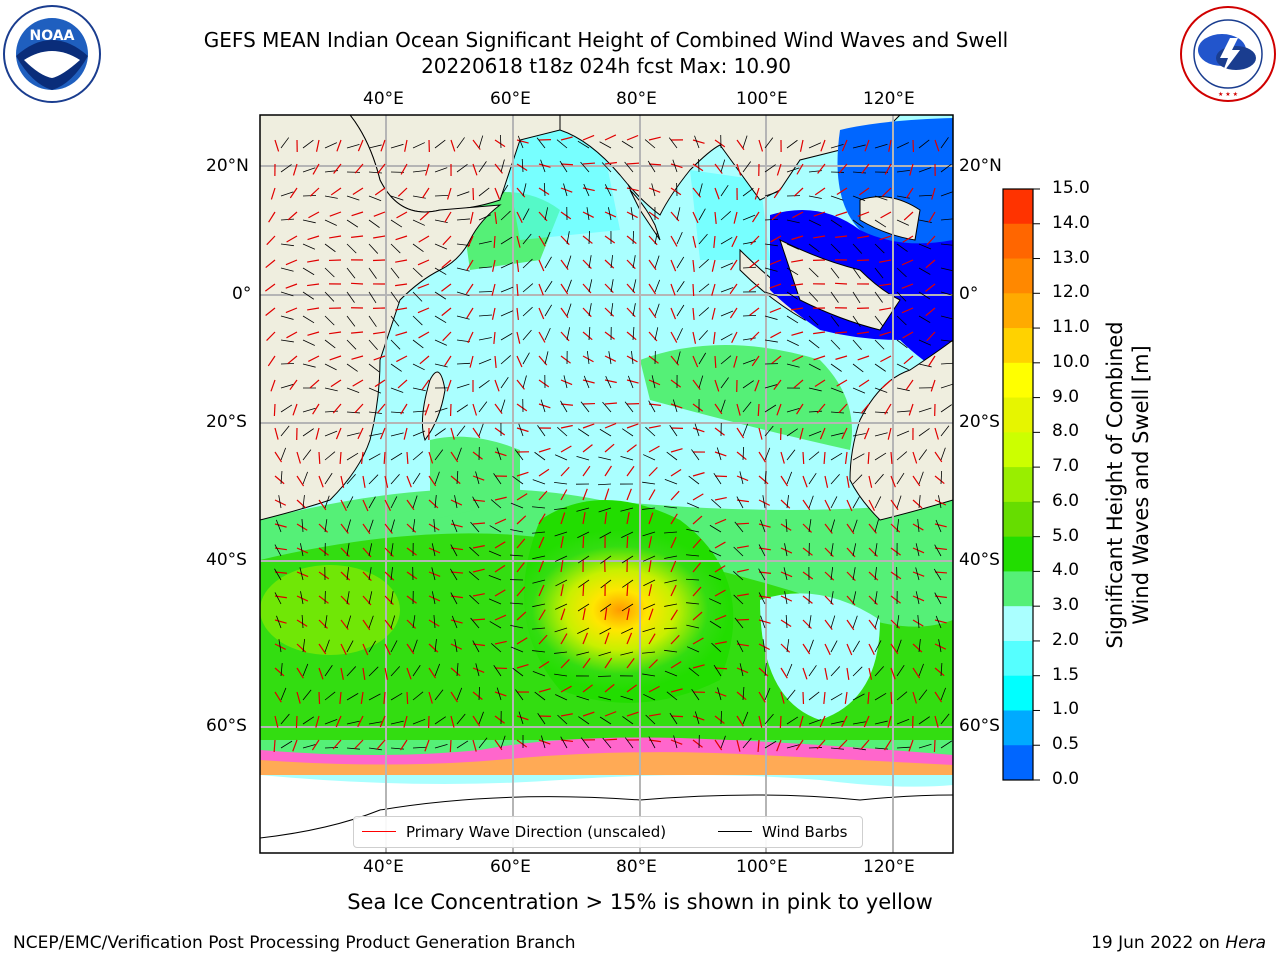 This screenshot has width=1280, height=960. Describe the element at coordinates (1071, 361) in the screenshot. I see `colorbar-tick-label: 10.0` at that location.